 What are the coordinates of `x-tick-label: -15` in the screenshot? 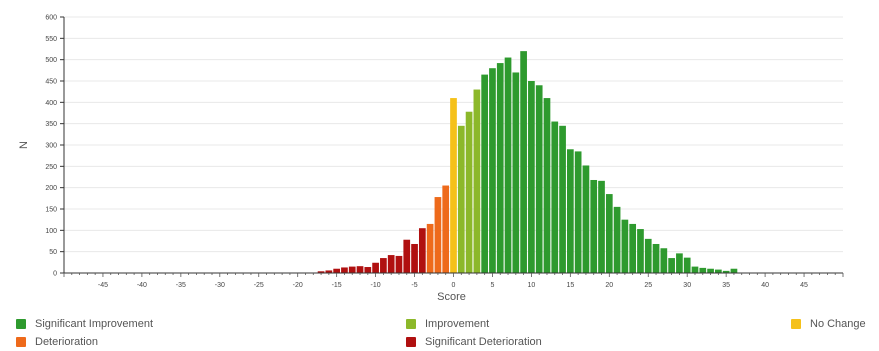 It's located at (337, 285).